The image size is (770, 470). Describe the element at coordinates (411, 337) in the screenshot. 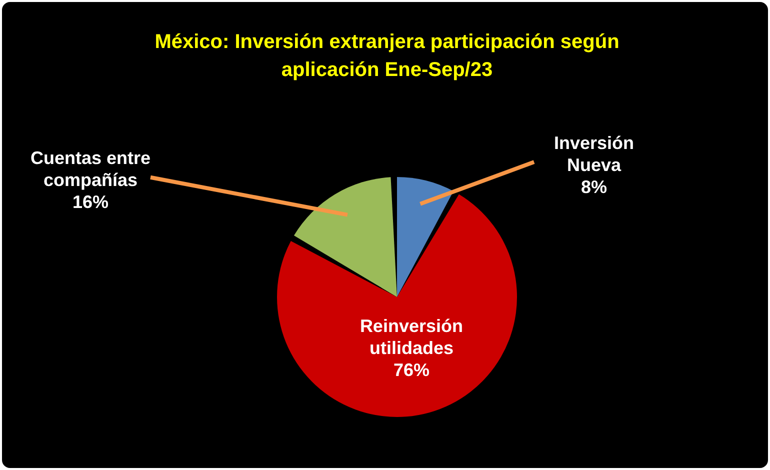

I see `slice-label: Reinversión utilidades` at that location.